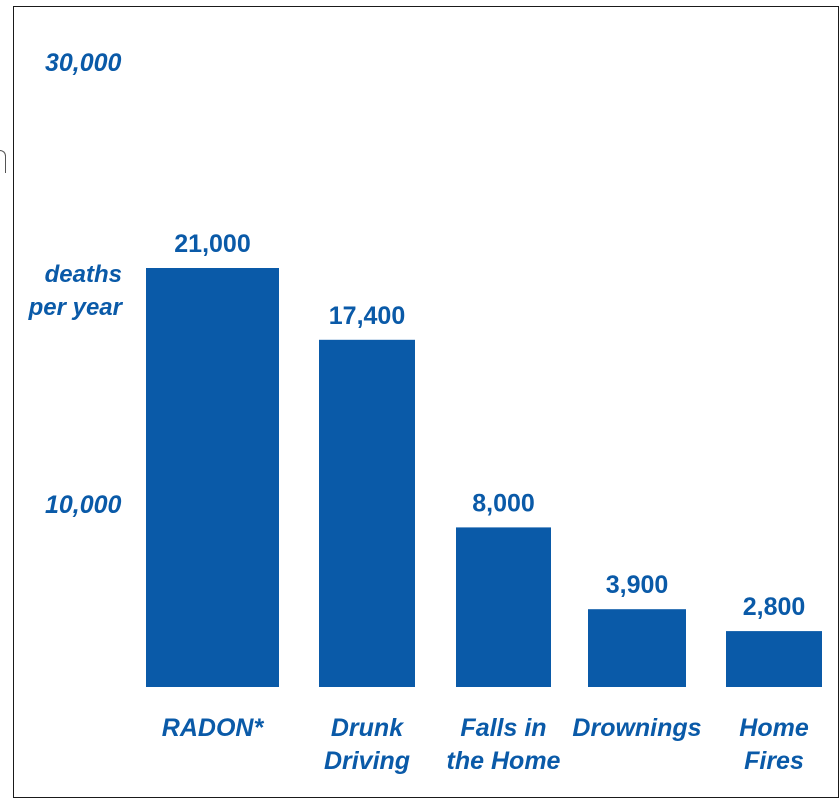  Describe the element at coordinates (212, 244) in the screenshot. I see `bar-value-label: 21,000` at that location.